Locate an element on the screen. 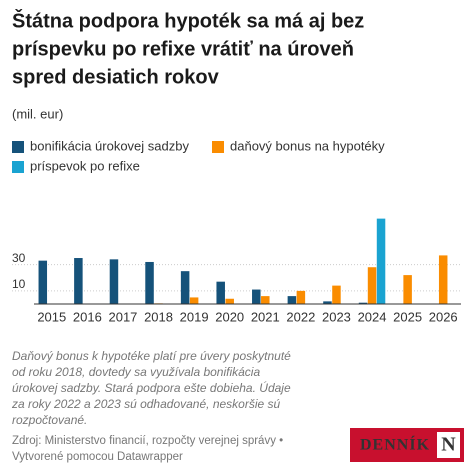 This screenshot has width=474, height=474. logo-text: DENNÍK is located at coordinates (395, 444).